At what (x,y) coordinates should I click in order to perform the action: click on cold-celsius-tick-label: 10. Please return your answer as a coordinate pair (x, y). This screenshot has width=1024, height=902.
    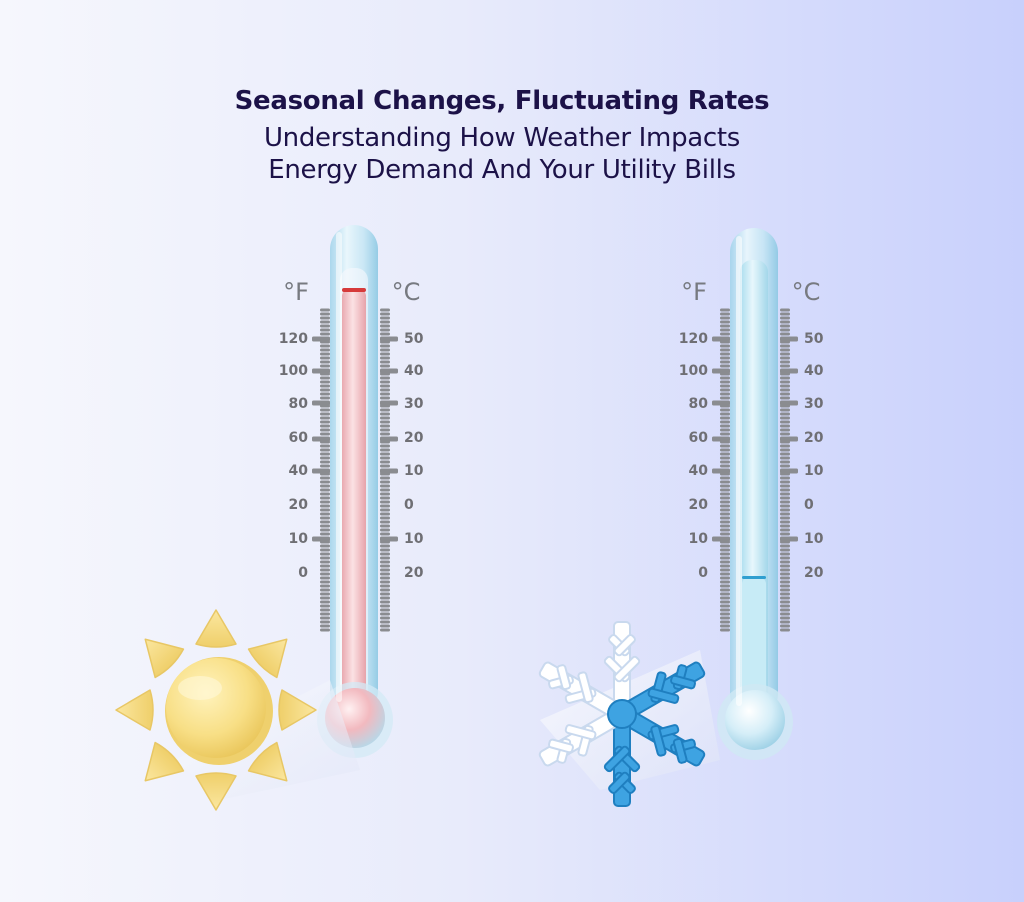
    Looking at the image, I should click on (814, 539).